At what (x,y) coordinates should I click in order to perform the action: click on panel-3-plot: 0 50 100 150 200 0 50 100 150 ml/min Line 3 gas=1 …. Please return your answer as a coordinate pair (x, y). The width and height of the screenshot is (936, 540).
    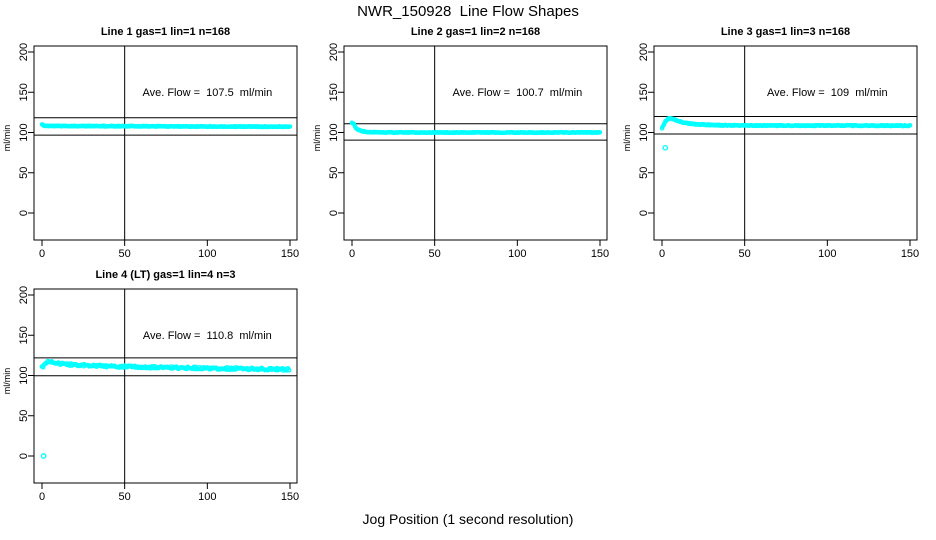
    Looking at the image, I should click on (770, 143).